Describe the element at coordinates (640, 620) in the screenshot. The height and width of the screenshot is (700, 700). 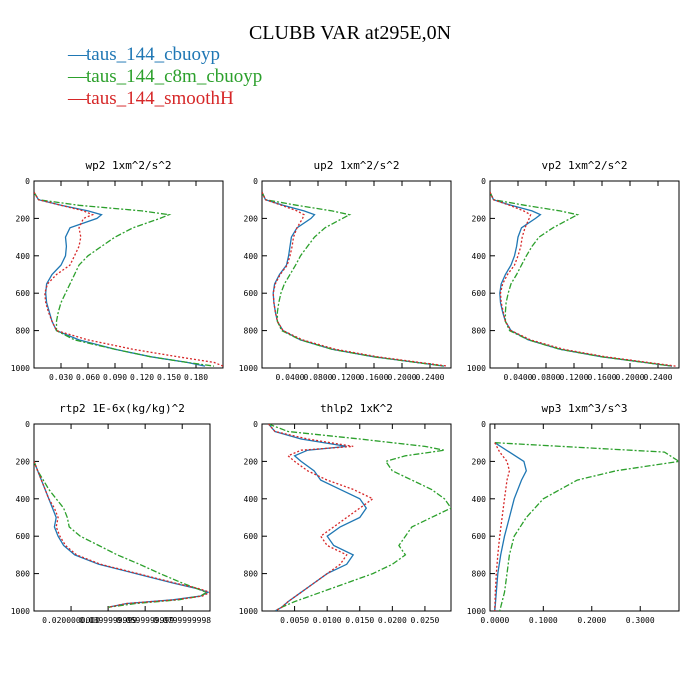
I see `x-tick-label: 0.3000` at that location.